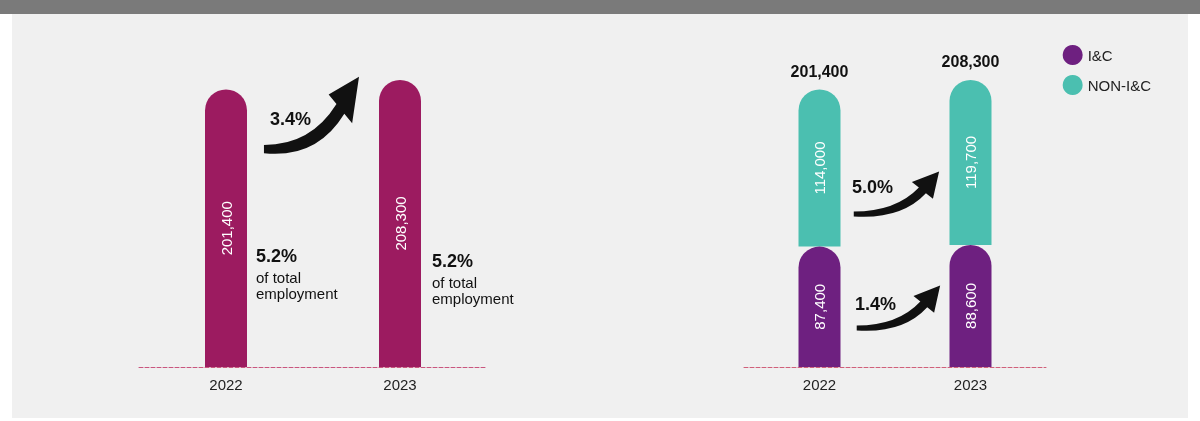  I want to click on data-label: 208,300, so click(400, 223).